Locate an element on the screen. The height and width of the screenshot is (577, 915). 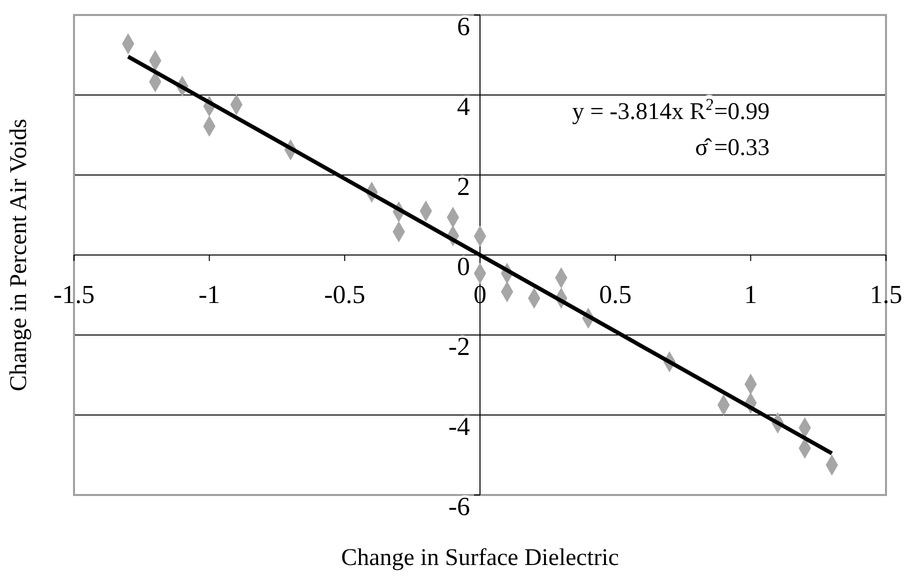
y-tick-label: -4 is located at coordinates (459, 426).